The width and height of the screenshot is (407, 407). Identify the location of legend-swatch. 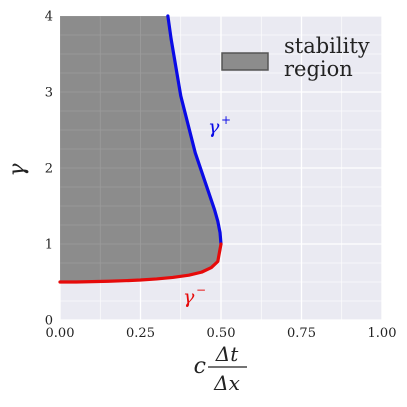
(245, 61).